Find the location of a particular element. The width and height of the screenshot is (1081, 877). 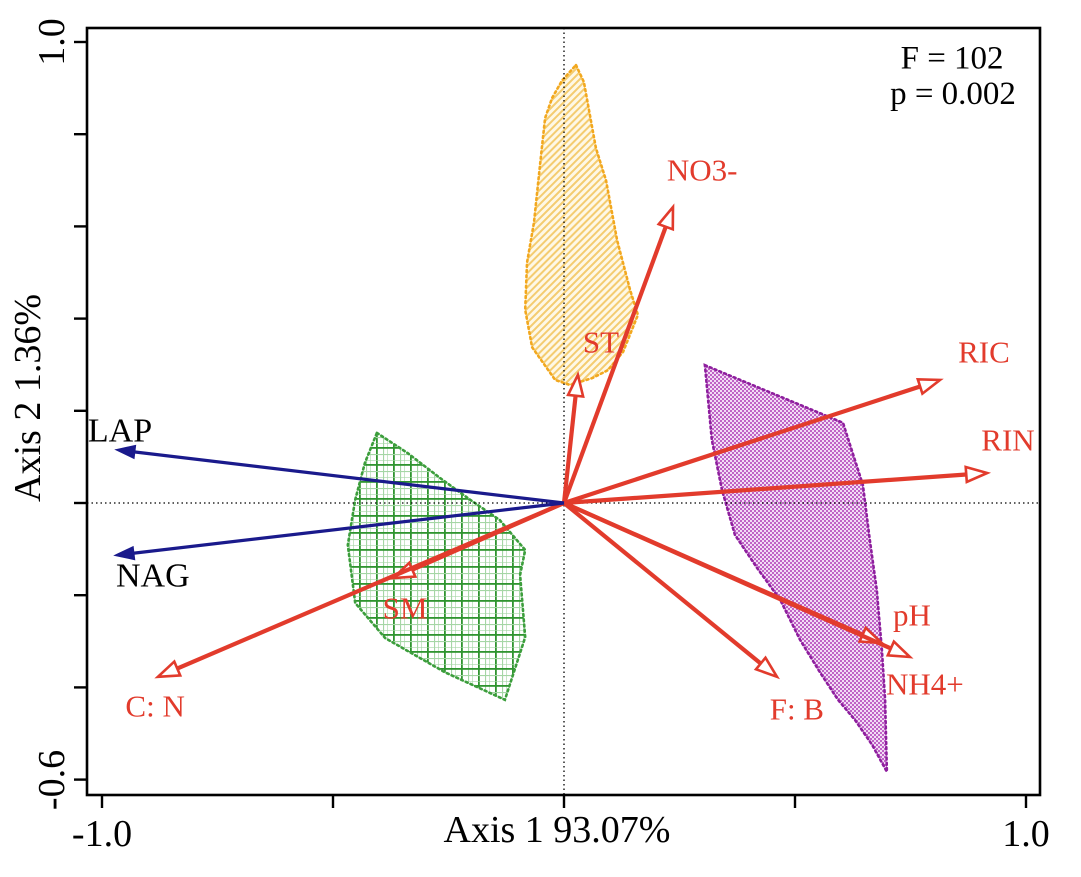

vector-head-F: B is located at coordinates (766, 667).